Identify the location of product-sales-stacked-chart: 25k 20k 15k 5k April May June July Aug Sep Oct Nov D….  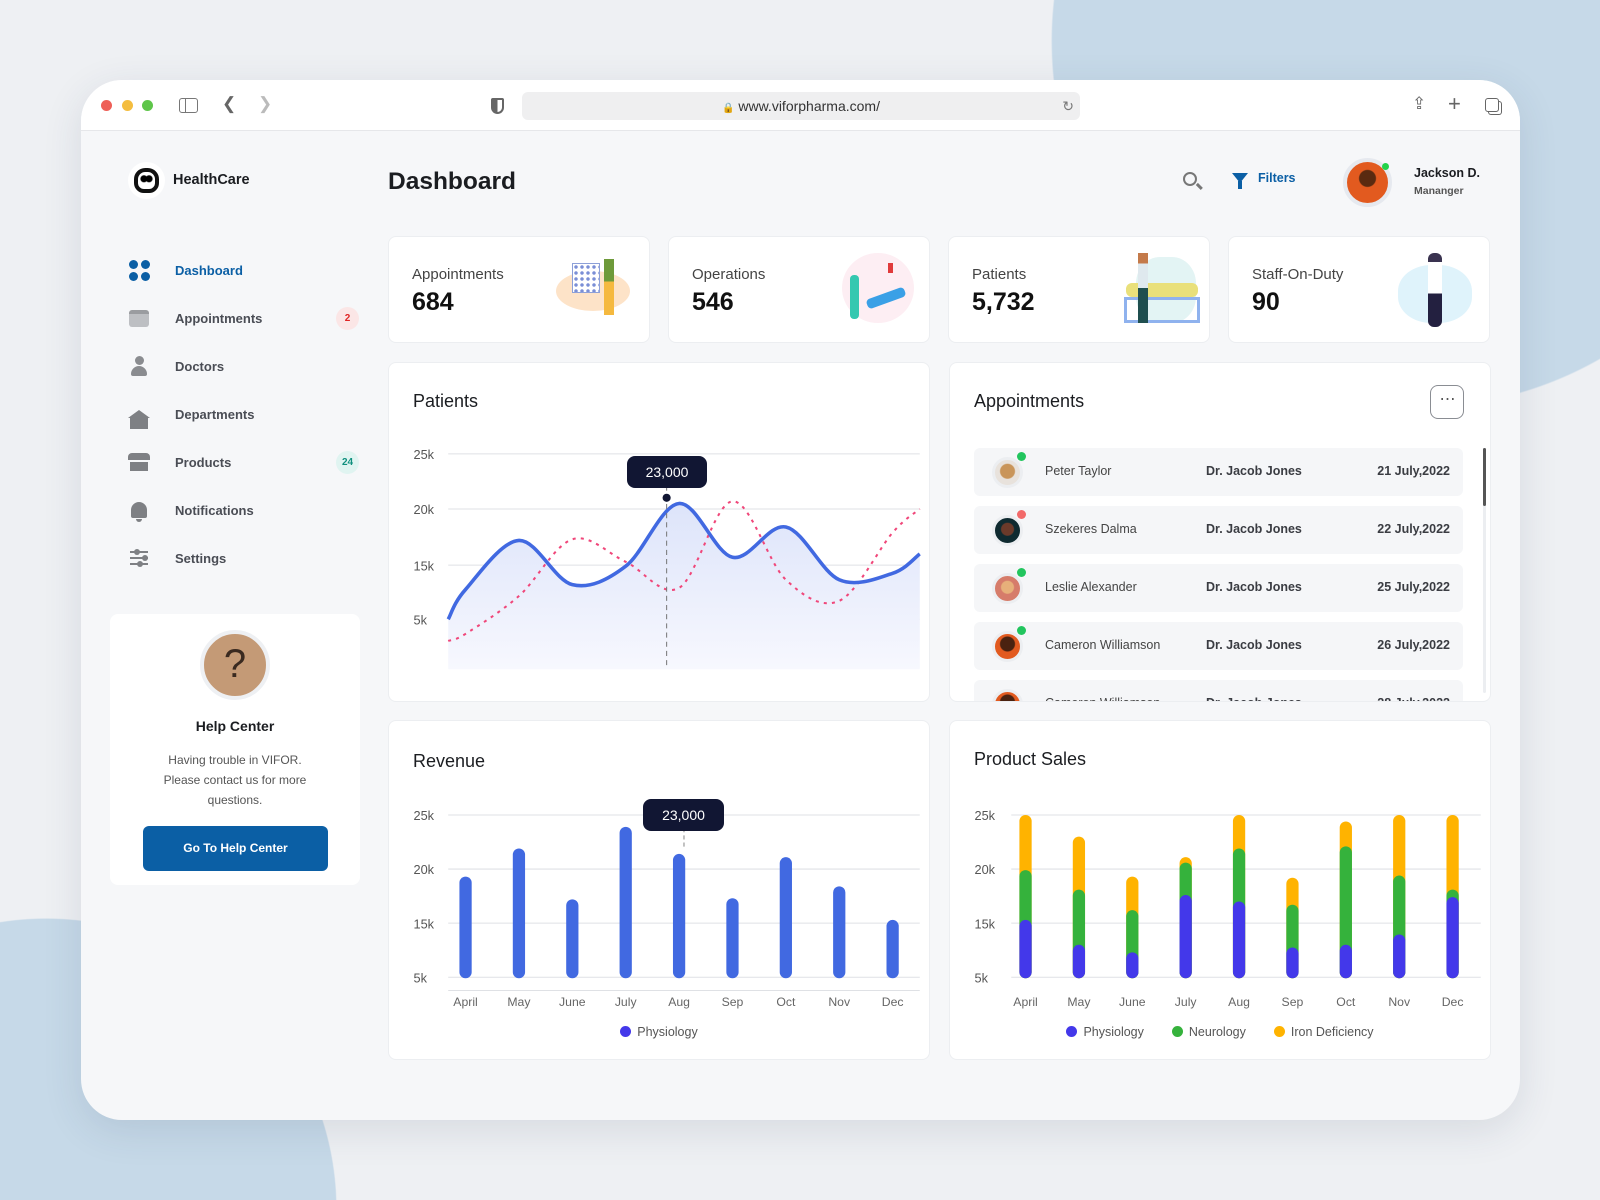
(1227, 908).